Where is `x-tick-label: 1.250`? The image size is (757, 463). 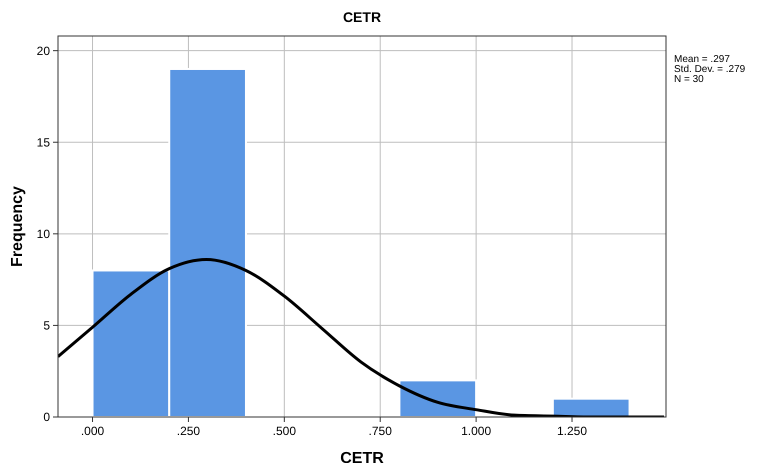
x-tick-label: 1.250 is located at coordinates (572, 431).